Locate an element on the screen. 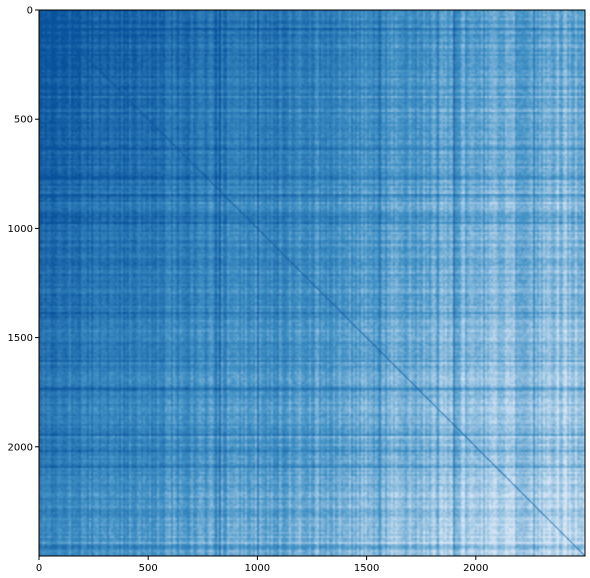 The image size is (590, 578). x-tick-label: 0 is located at coordinates (39, 568).